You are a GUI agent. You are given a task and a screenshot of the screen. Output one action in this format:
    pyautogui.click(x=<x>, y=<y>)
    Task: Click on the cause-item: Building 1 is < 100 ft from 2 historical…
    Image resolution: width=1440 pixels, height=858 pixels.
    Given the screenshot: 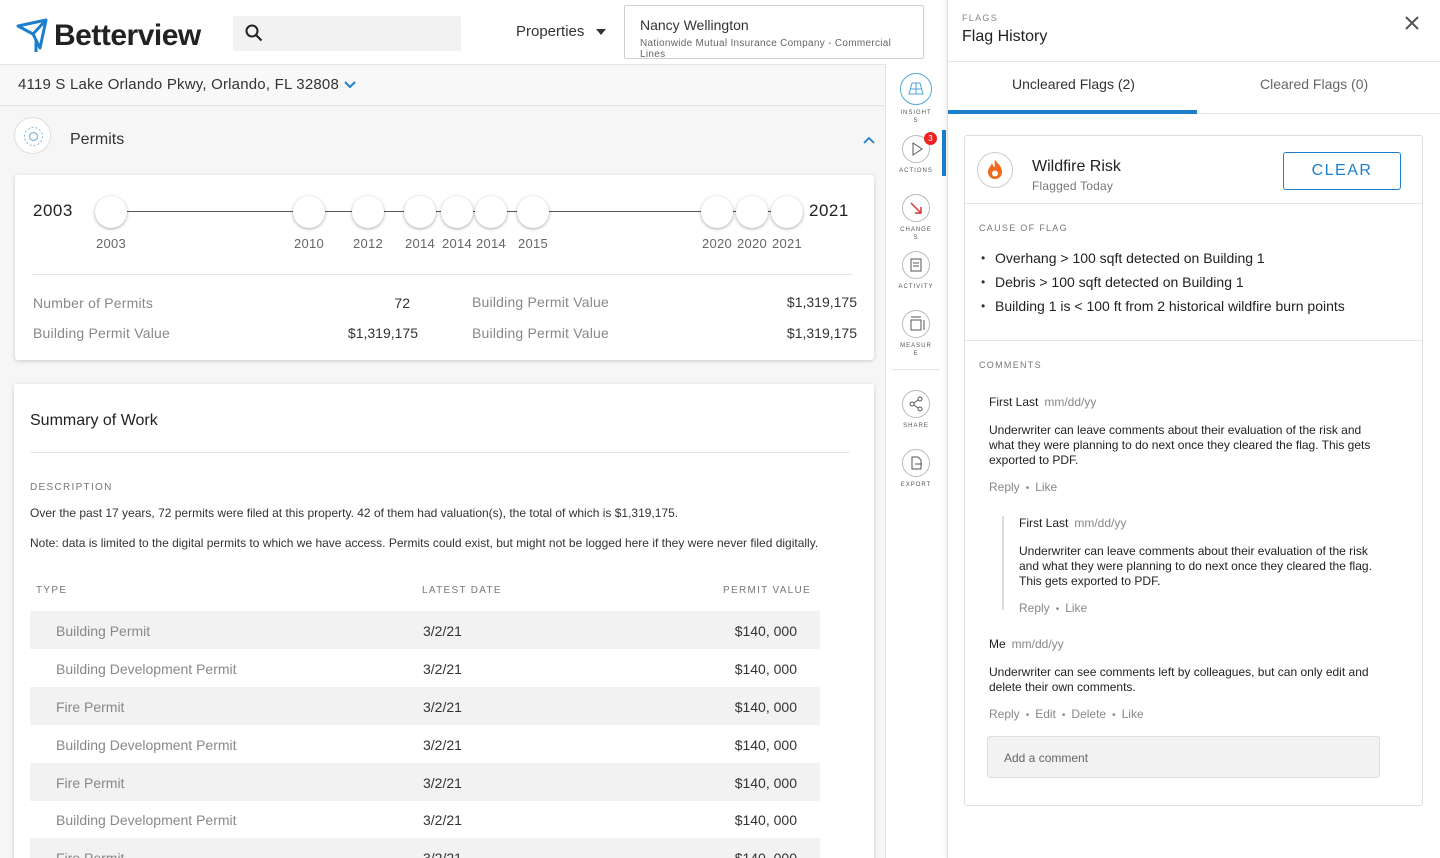 What is the action you would take?
    pyautogui.click(x=1162, y=306)
    